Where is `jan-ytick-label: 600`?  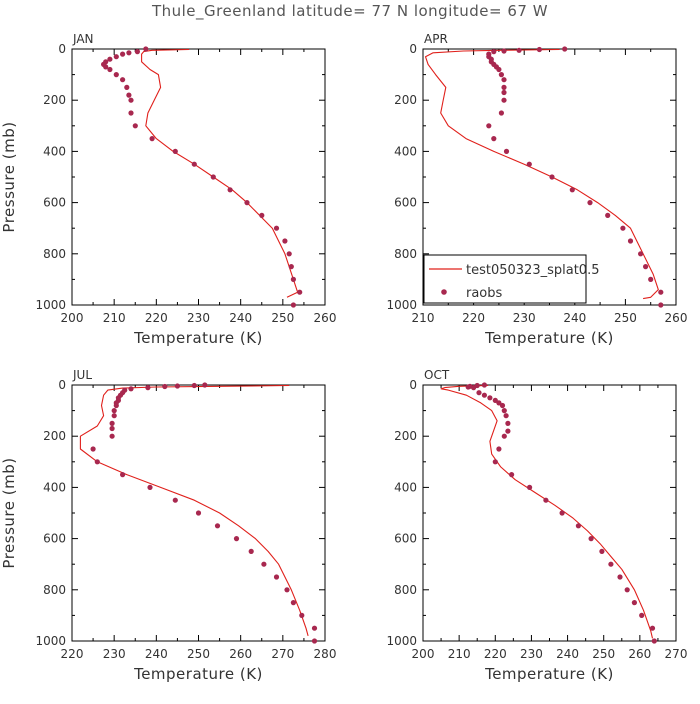 jan-ytick-label: 600 is located at coordinates (54, 203).